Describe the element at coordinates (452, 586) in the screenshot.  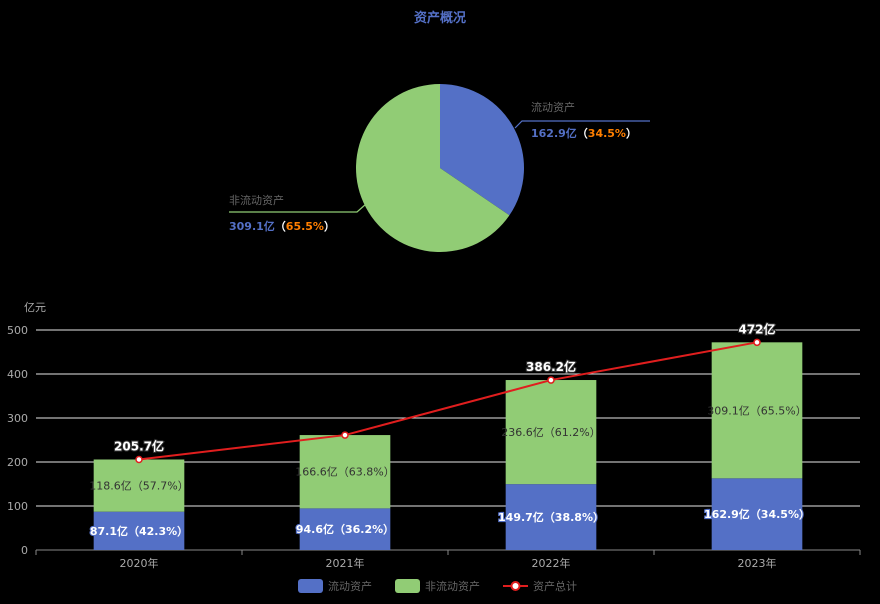
I see `legend-label: 非流动资产` at that location.